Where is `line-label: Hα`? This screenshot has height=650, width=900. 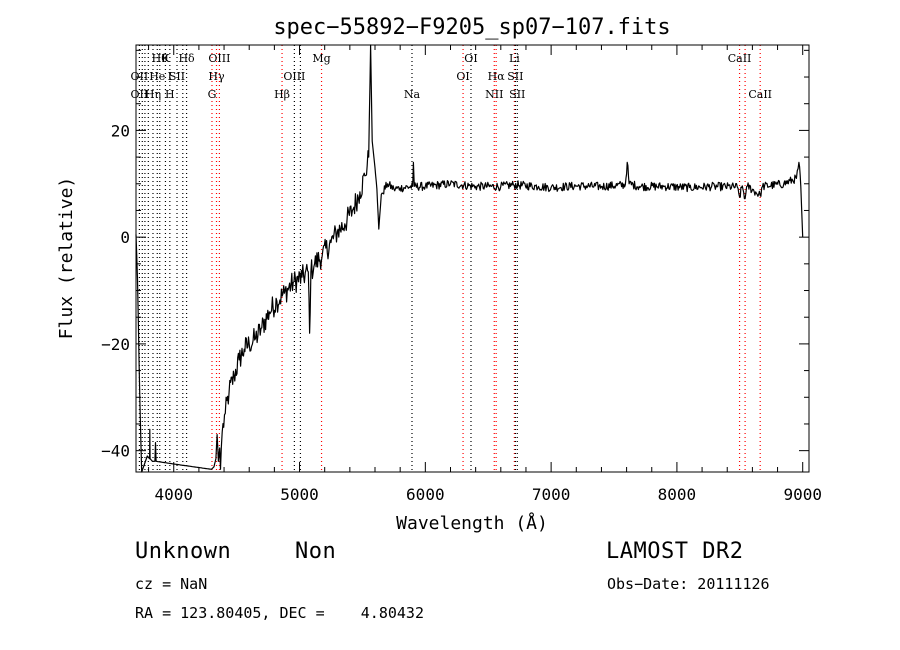
line-label: Hα is located at coordinates (497, 76).